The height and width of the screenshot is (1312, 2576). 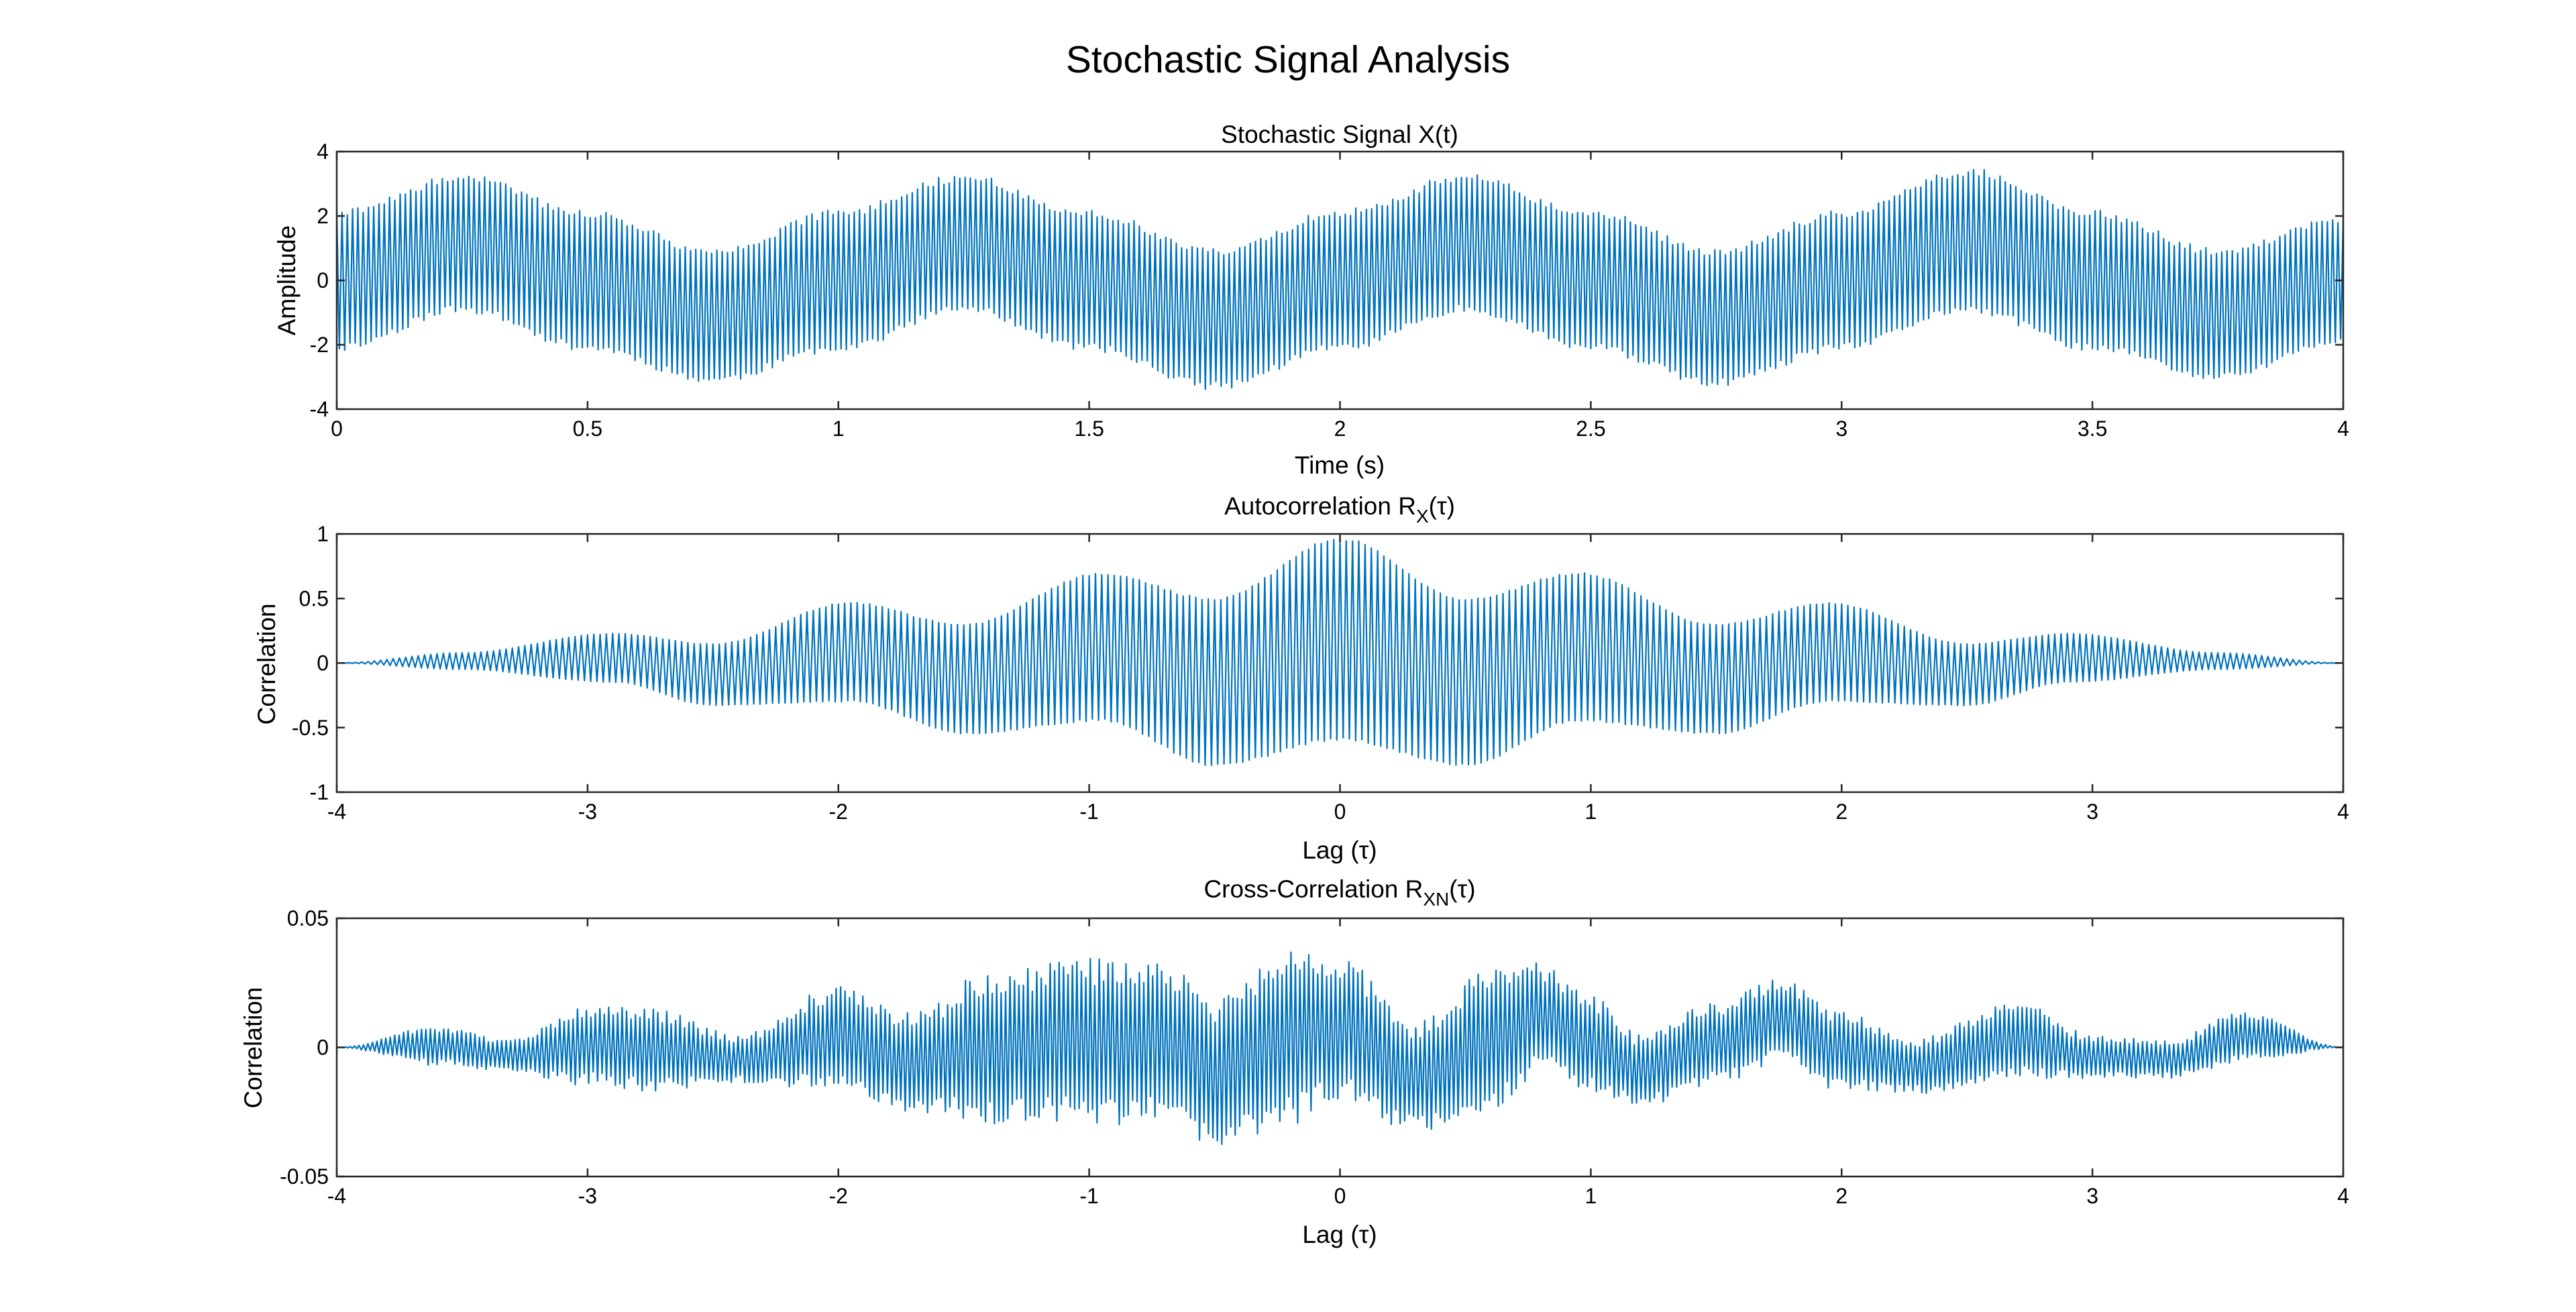 I want to click on autocorr-ytick-label: -1, so click(x=319, y=792).